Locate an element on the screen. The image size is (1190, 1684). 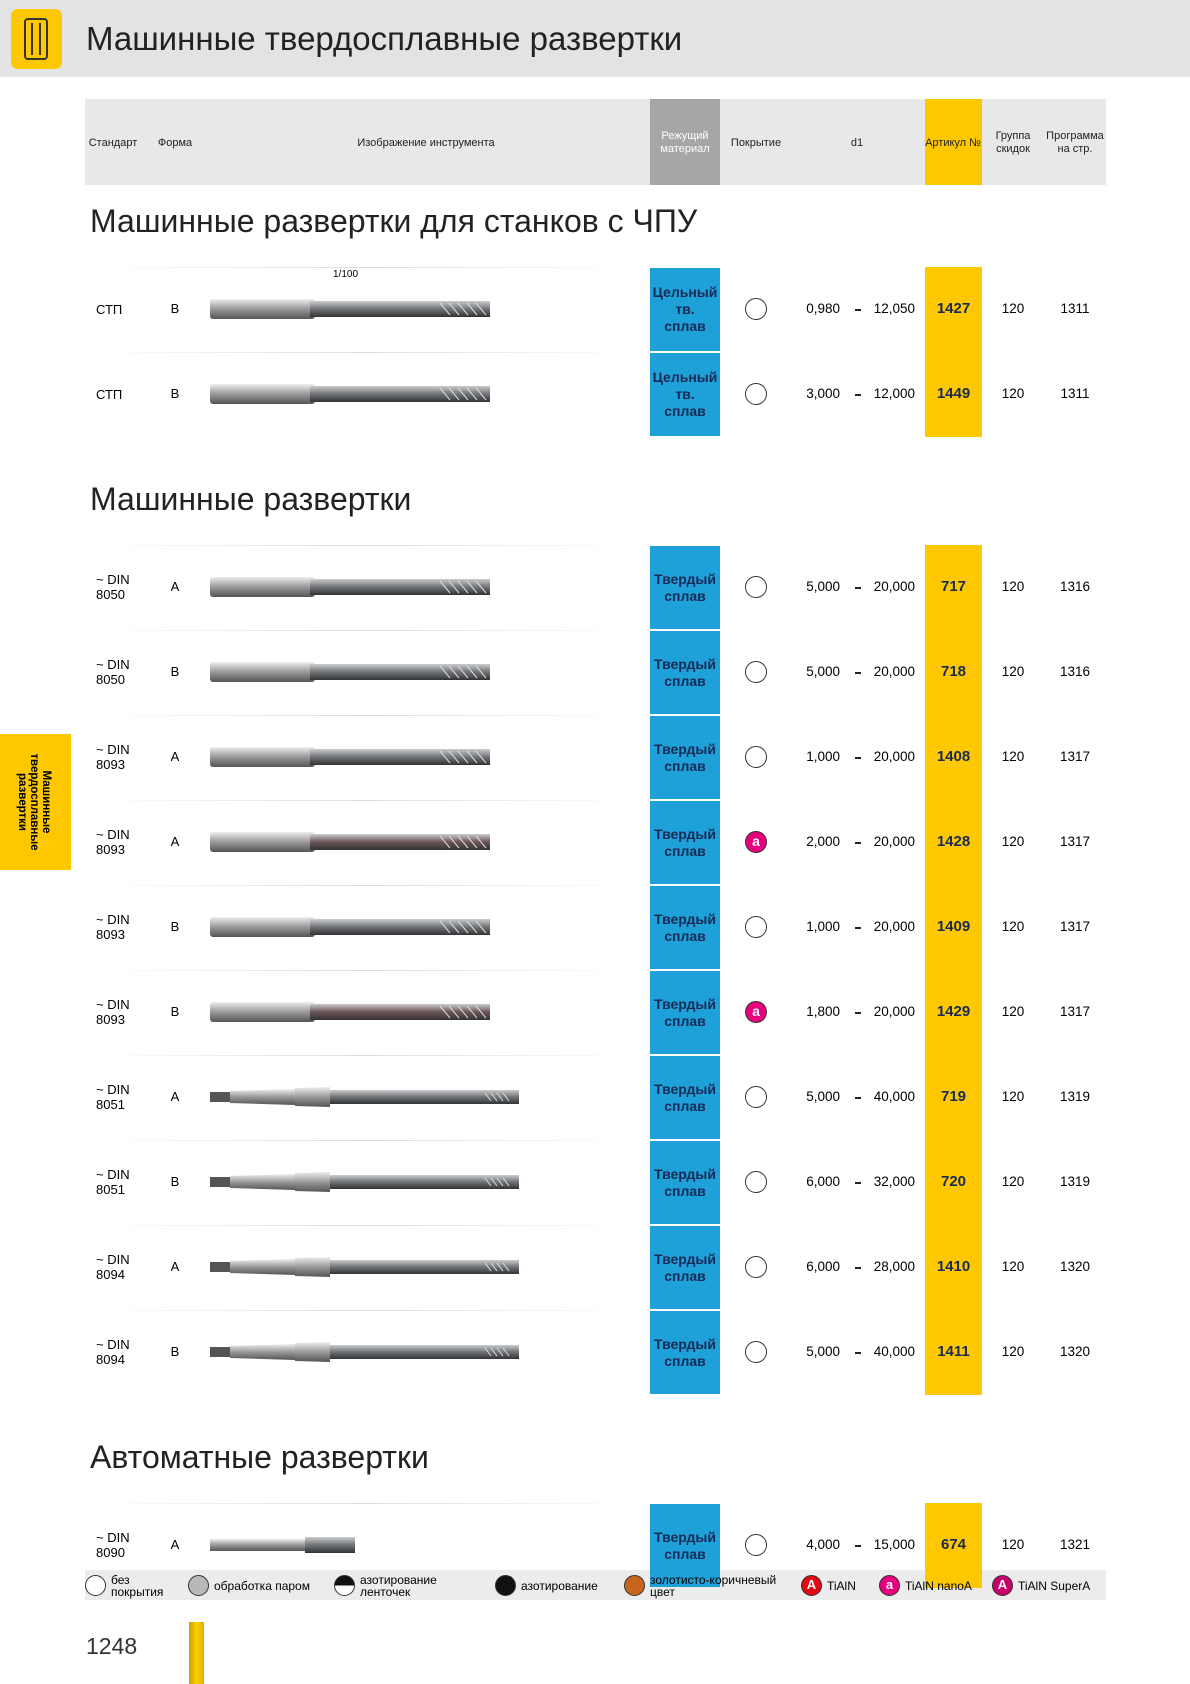
header-bar is located at coordinates (595, 38).